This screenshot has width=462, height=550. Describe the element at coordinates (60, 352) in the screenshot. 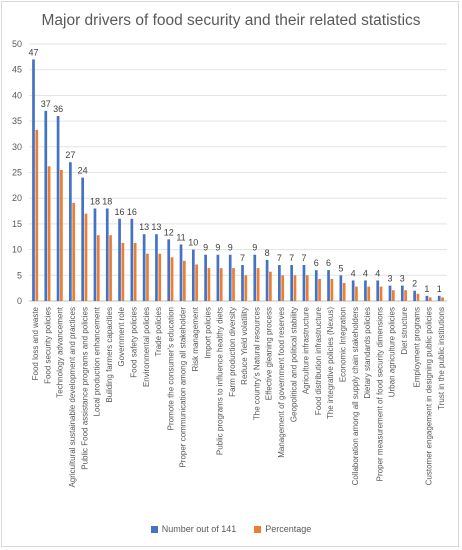

I see `x-tick-label: Technology advancement` at that location.